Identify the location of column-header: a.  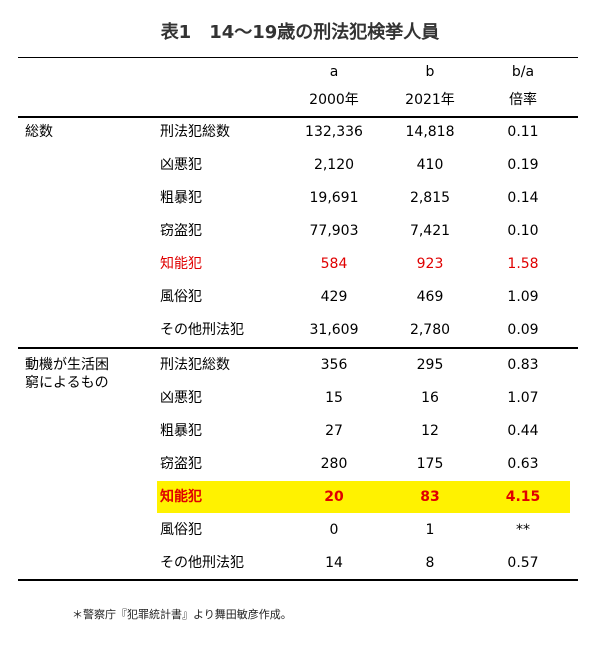
(334, 72).